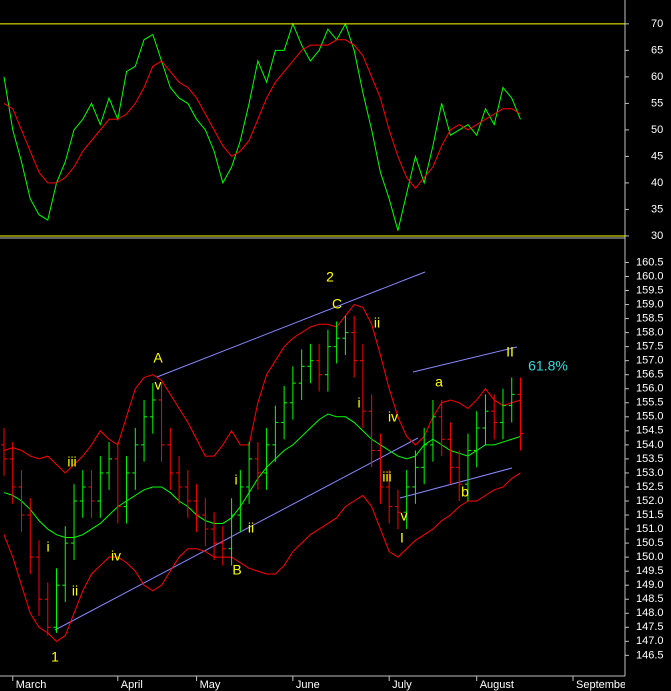  What do you see at coordinates (657, 50) in the screenshot?
I see `y-tick-label: 65` at bounding box center [657, 50].